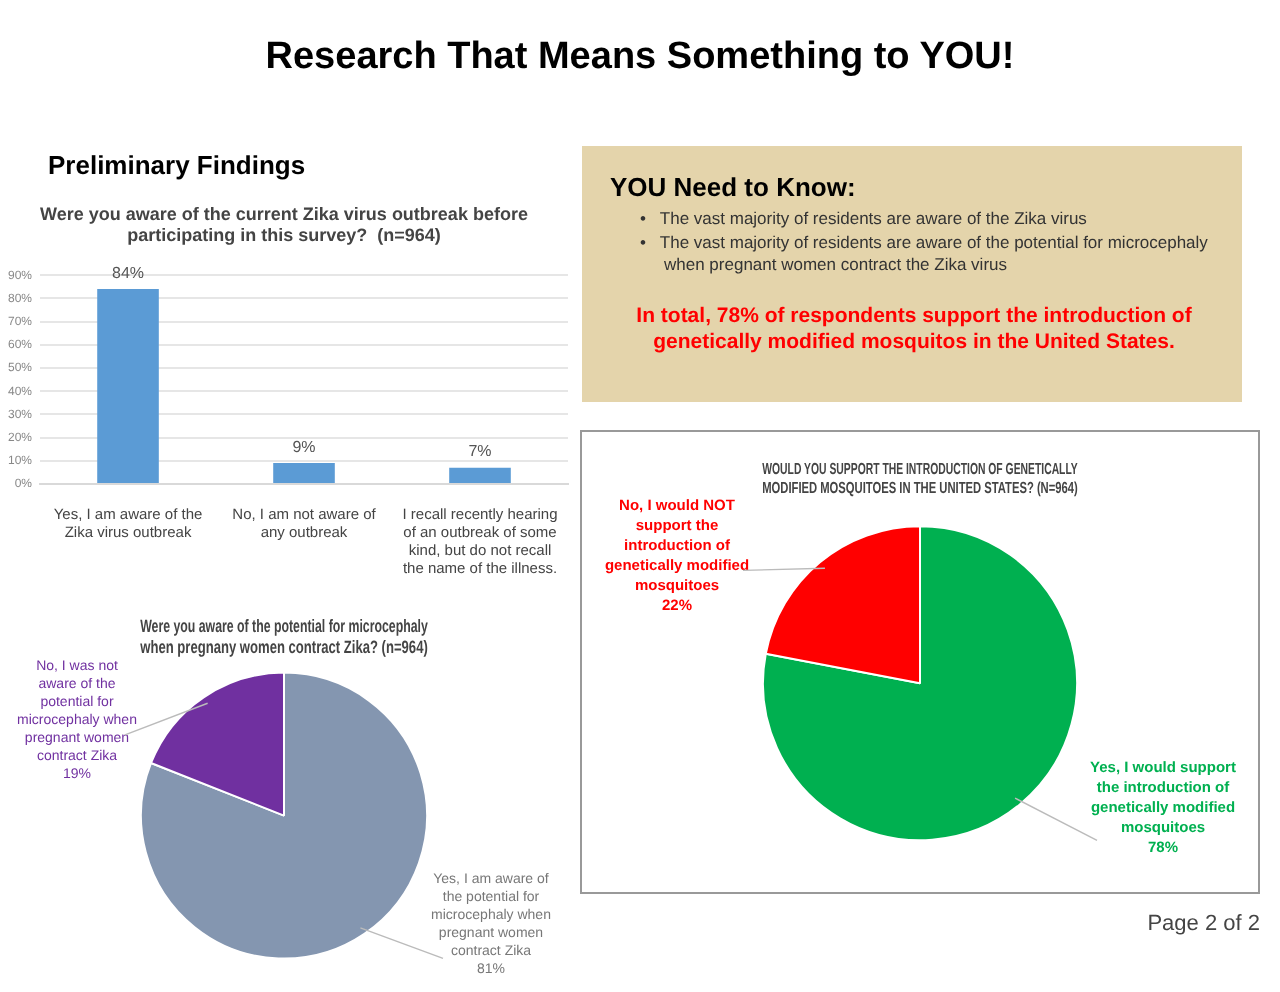 This screenshot has height=992, width=1280. What do you see at coordinates (640, 58) in the screenshot?
I see `text: Research That Means Something to YOU!` at bounding box center [640, 58].